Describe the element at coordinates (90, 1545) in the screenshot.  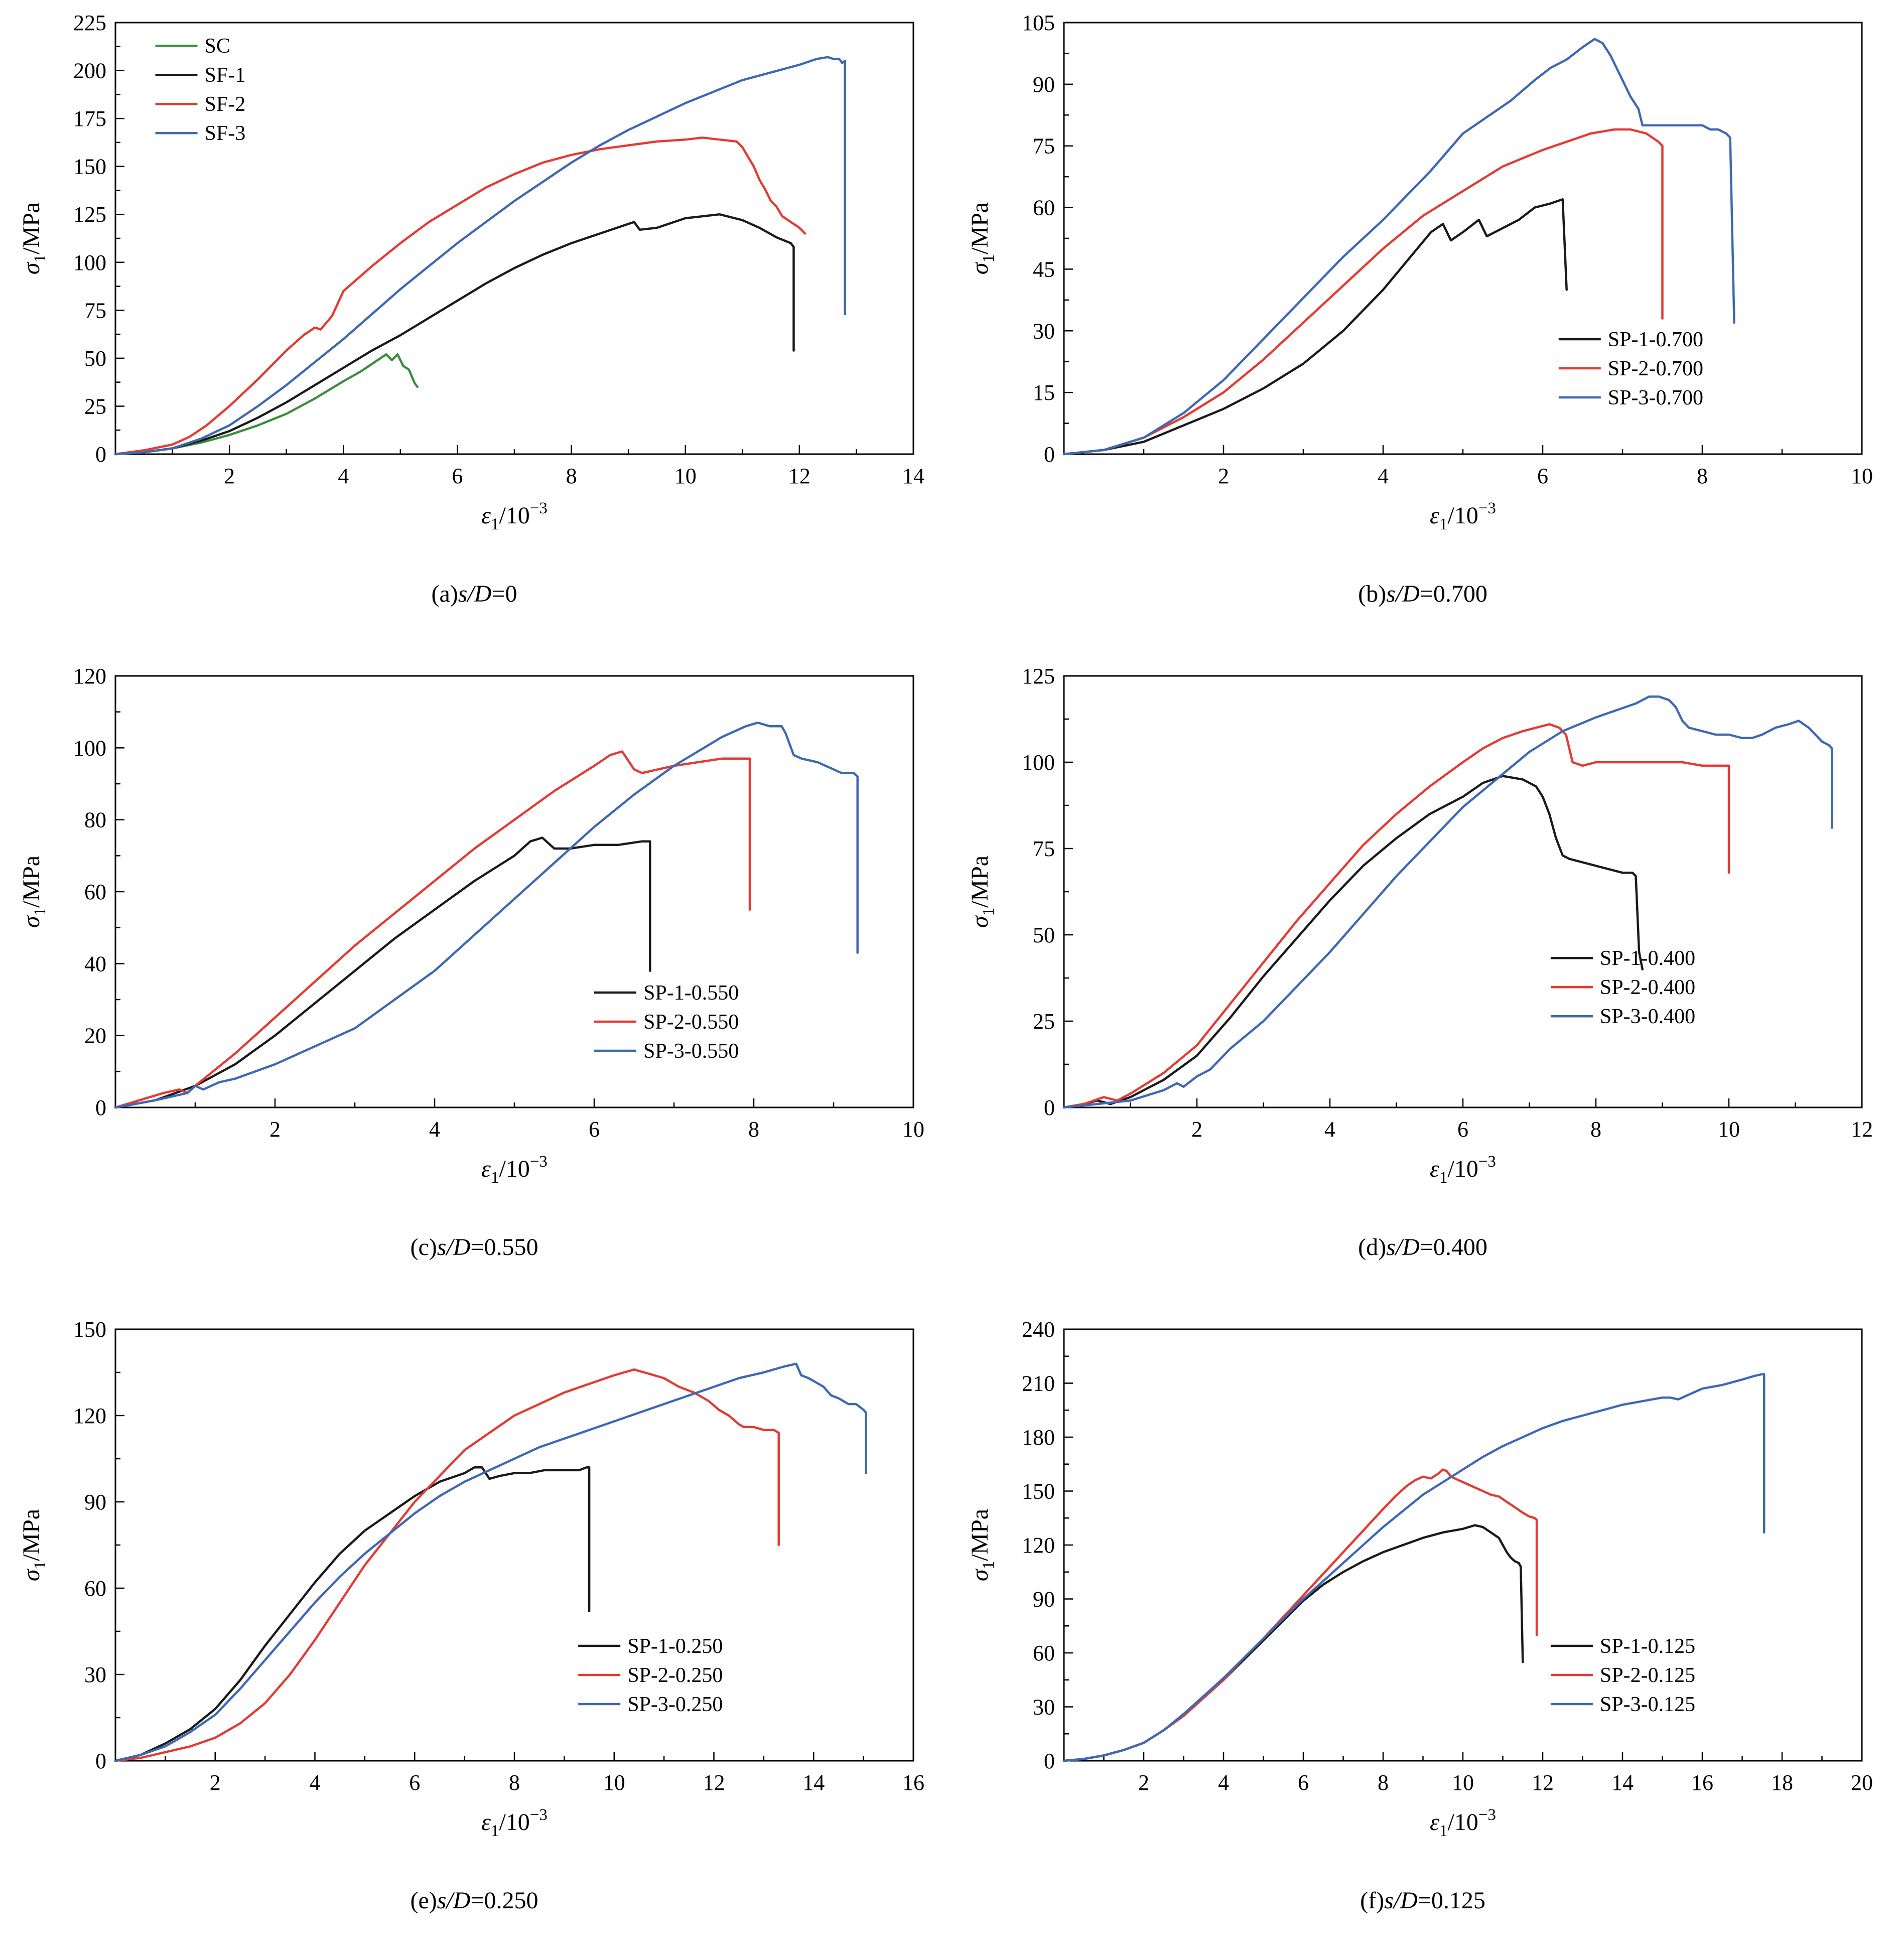
I see `y-tick-labels: 0 30 60 90 120 150` at that location.